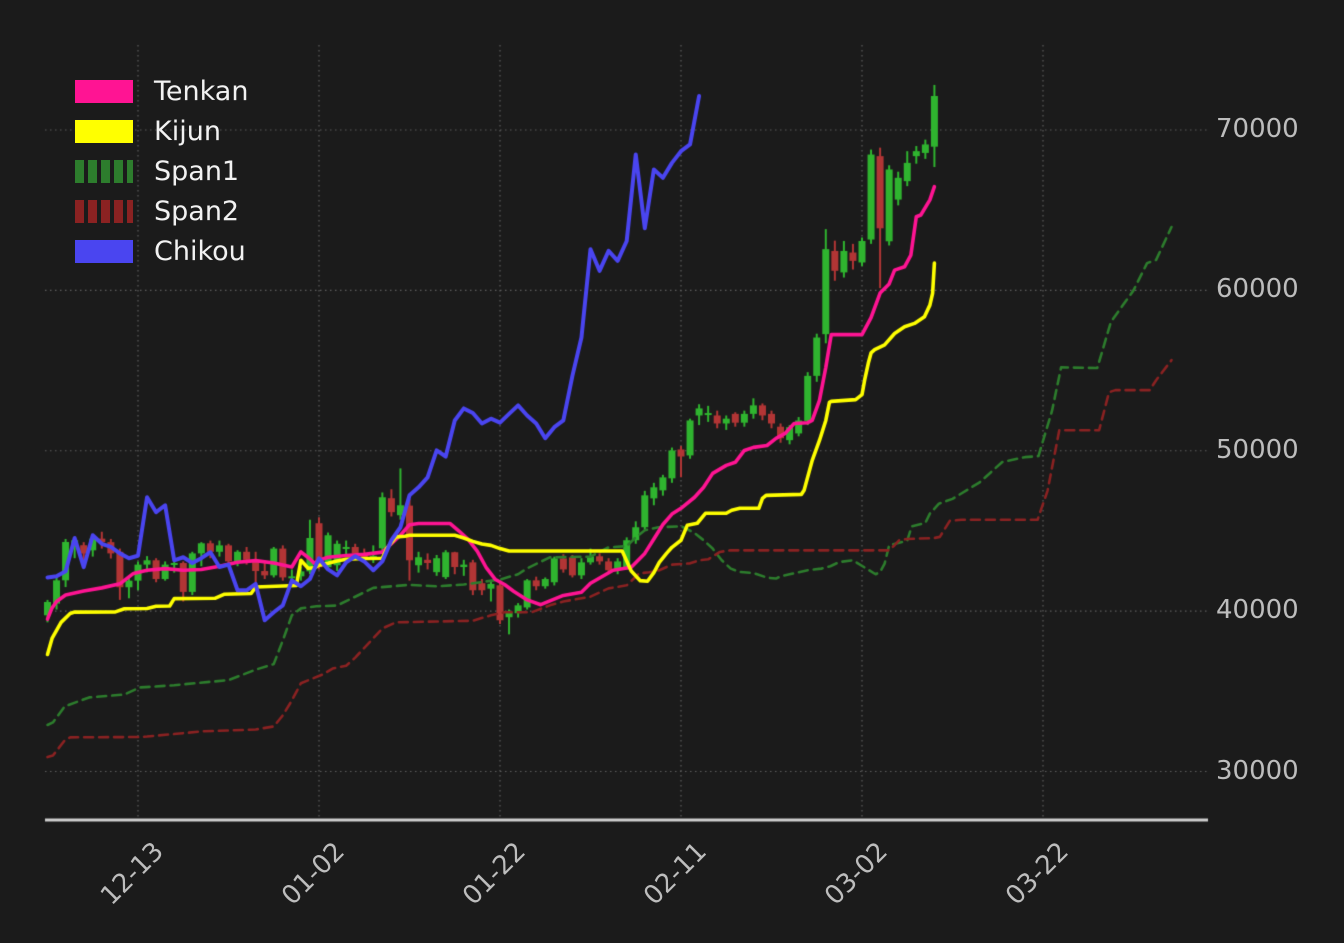 The image size is (1344, 943). I want to click on y-tick-label: 30000, so click(1257, 770).